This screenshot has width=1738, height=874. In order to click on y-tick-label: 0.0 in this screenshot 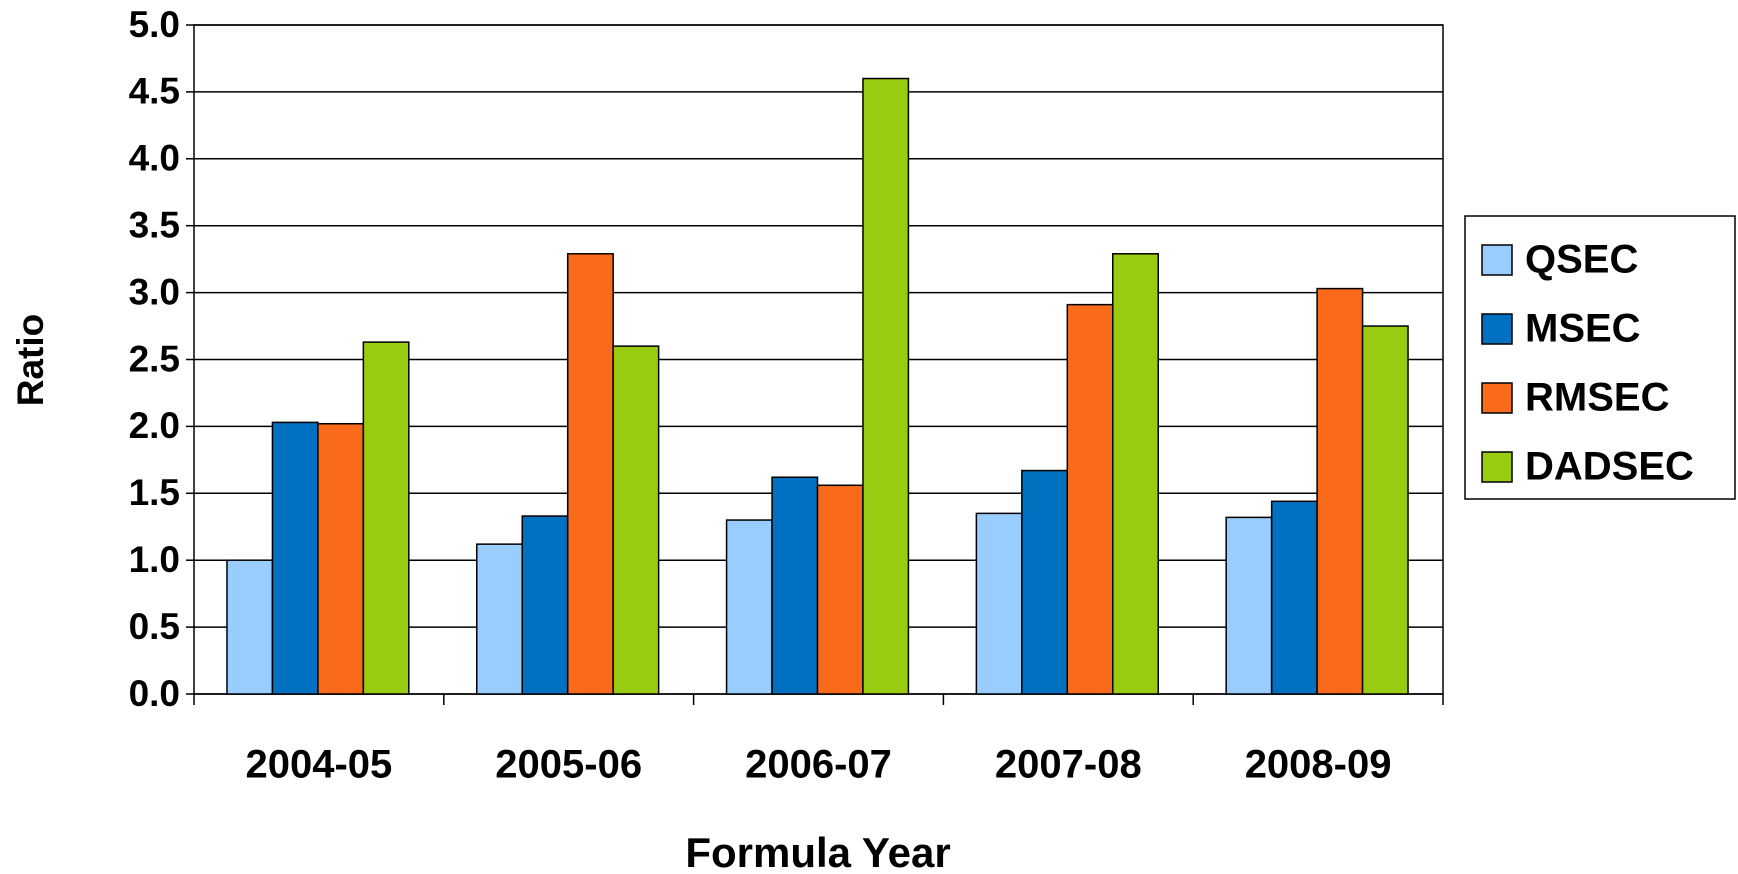, I will do `click(154, 693)`.